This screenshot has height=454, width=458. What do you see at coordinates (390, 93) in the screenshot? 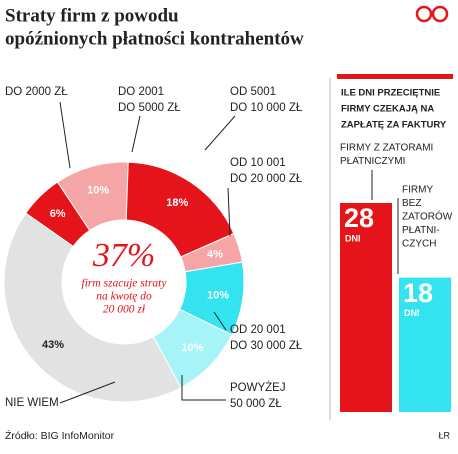
I see `bar-chart-title: ILE DNI PRZECIĘTNIE` at bounding box center [390, 93].